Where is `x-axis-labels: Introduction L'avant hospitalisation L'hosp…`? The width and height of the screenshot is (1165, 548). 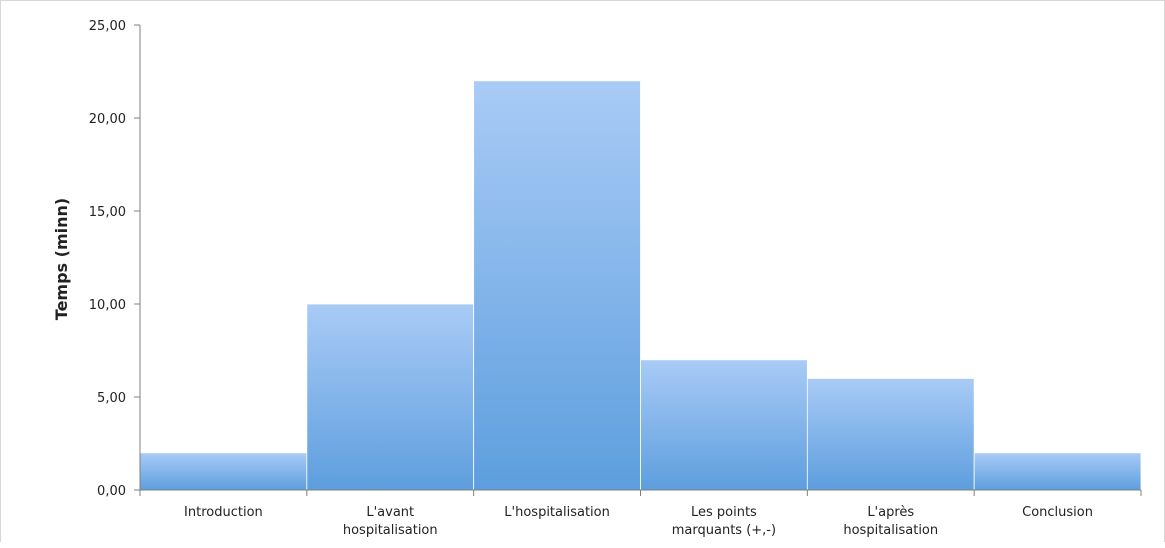
x-axis-labels: Introduction L'avant hospitalisation L'hosp… is located at coordinates (640, 514).